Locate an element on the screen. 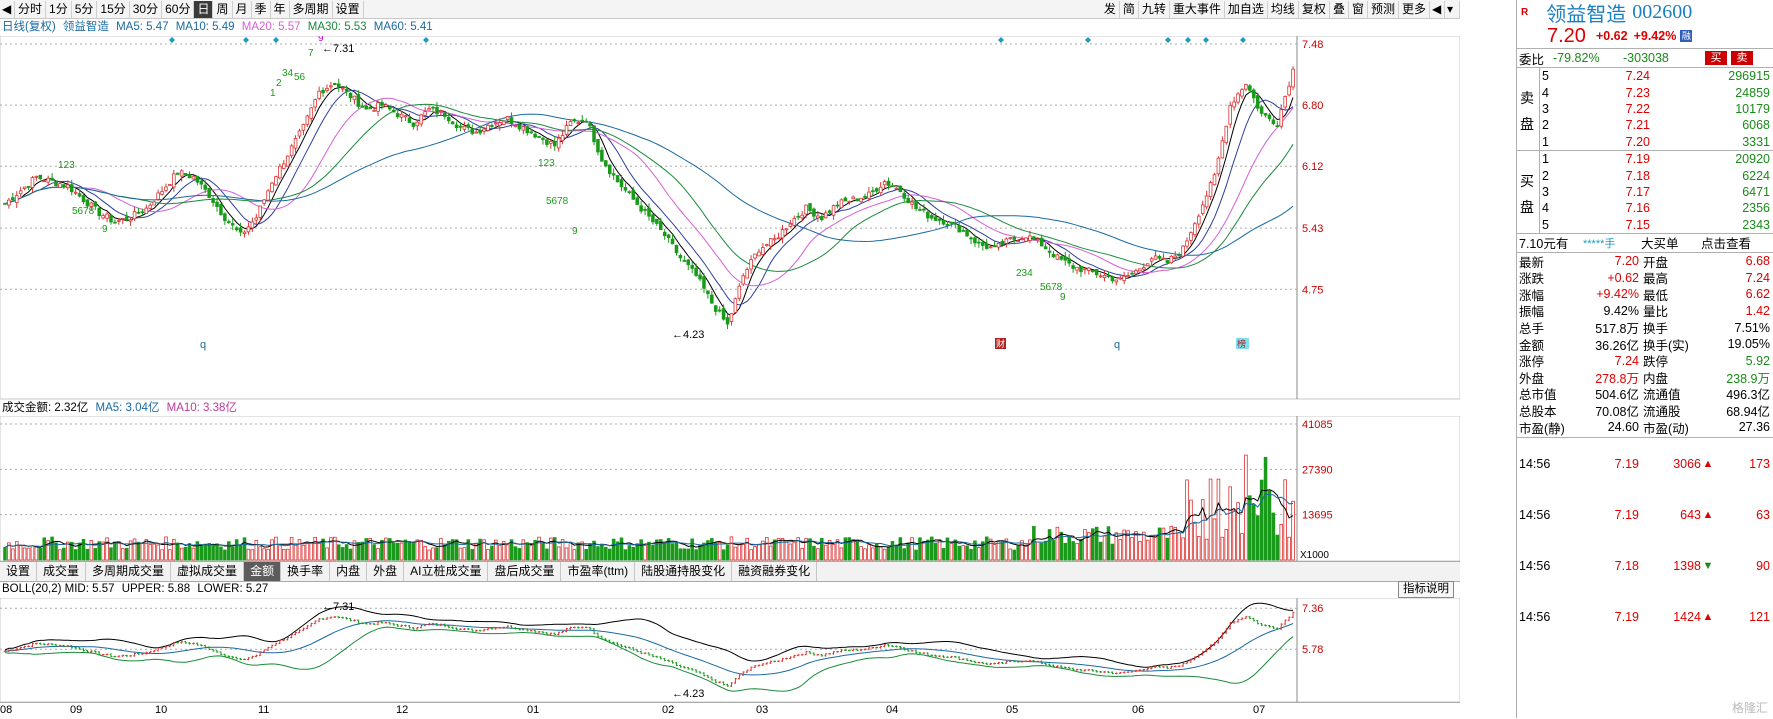 Image resolution: width=1773 pixels, height=719 pixels. tool-button-2: 九转 is located at coordinates (1154, 9).